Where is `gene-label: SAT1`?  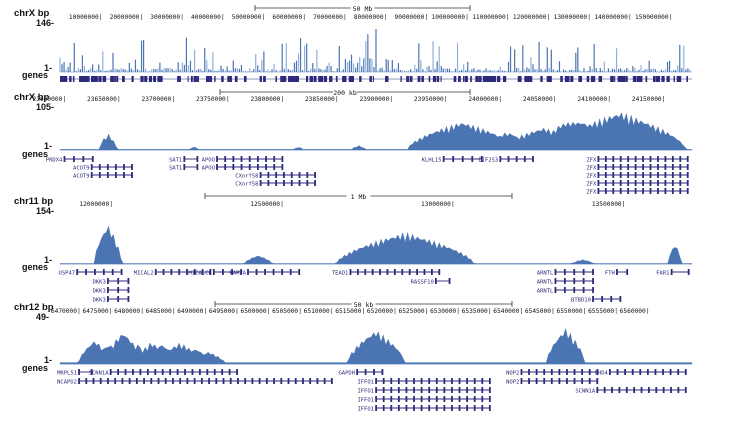
gene-label: SAT1 is located at coordinates (175, 169).